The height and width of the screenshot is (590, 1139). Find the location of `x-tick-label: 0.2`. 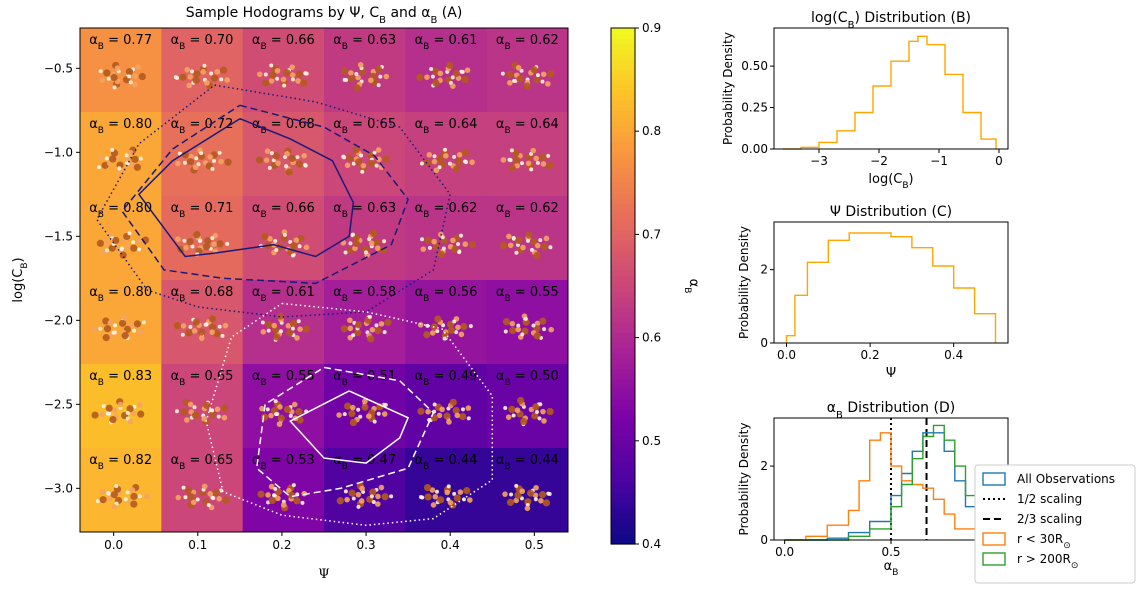

x-tick-label: 0.2 is located at coordinates (870, 355).